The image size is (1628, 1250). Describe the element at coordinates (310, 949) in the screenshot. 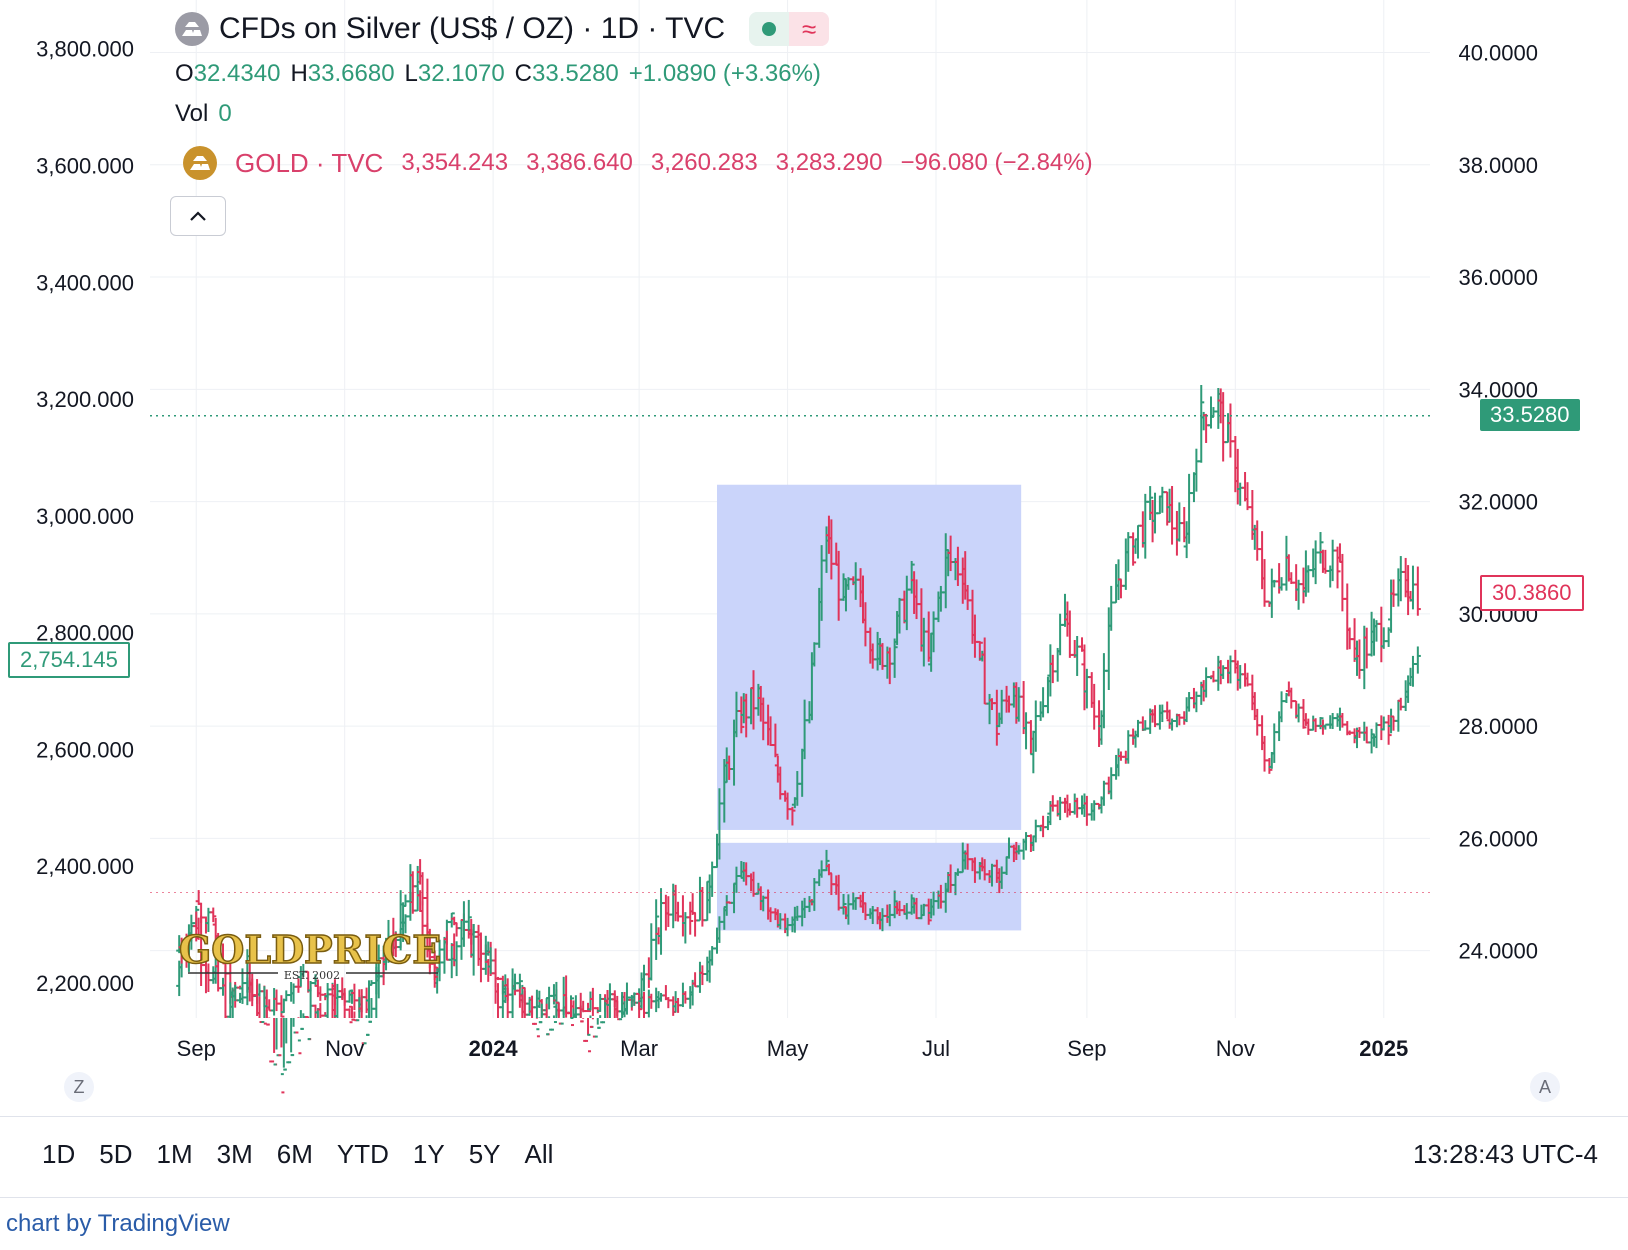

I see `watermark-text: GOLDPRICE` at that location.